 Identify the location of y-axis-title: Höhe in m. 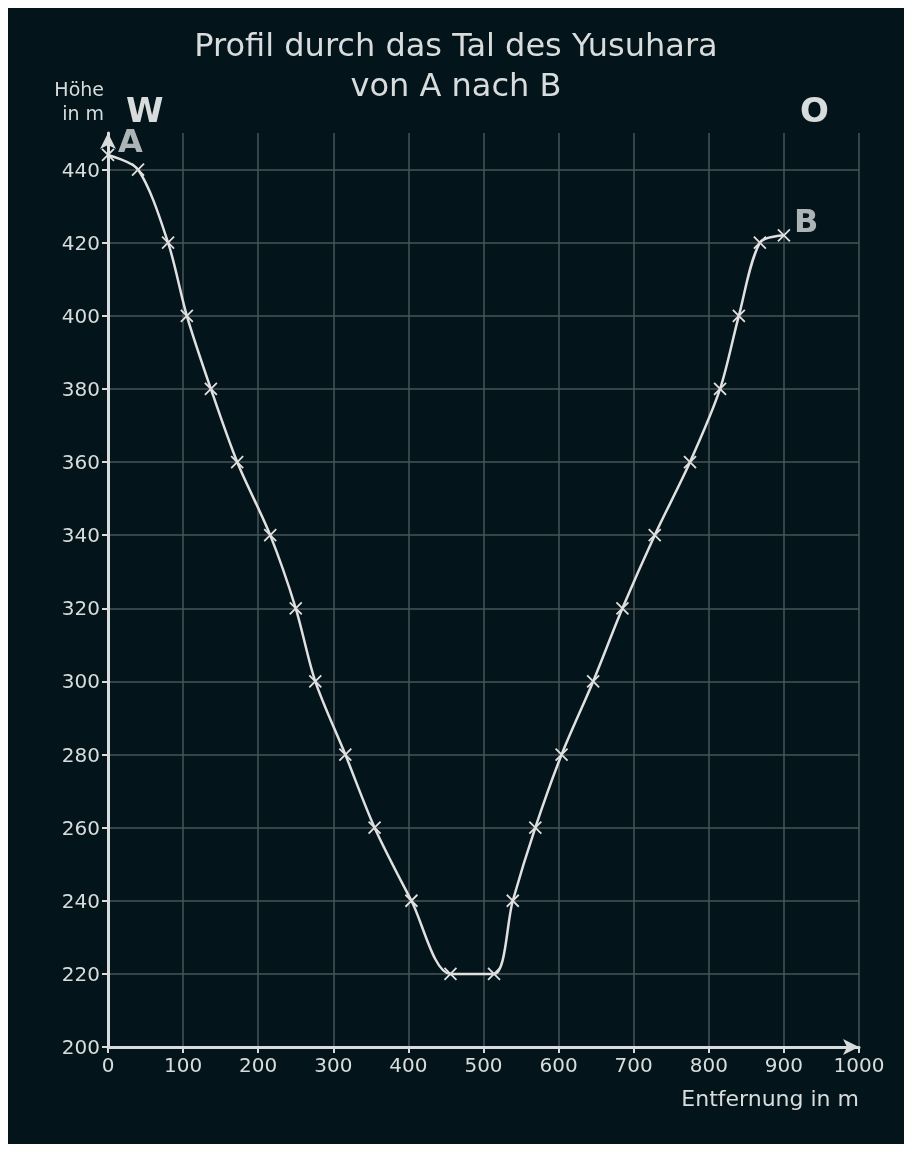
(79, 101).